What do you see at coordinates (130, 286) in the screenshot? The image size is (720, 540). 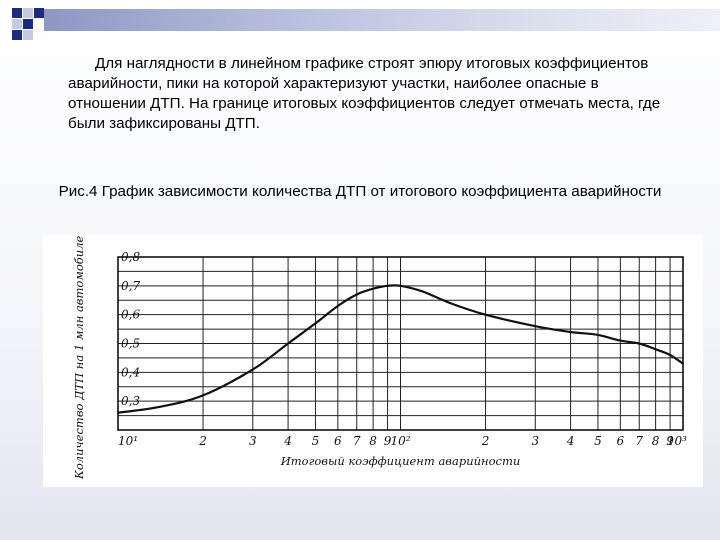 I see `y-tick-label: 0,7` at bounding box center [130, 286].